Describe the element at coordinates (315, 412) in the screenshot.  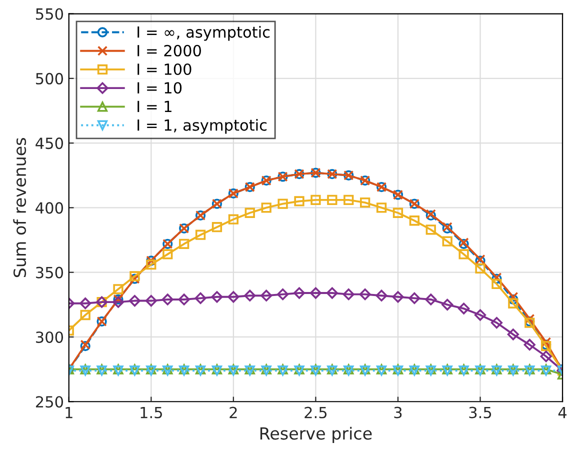
I see `x-tick-label: 2.5` at that location.